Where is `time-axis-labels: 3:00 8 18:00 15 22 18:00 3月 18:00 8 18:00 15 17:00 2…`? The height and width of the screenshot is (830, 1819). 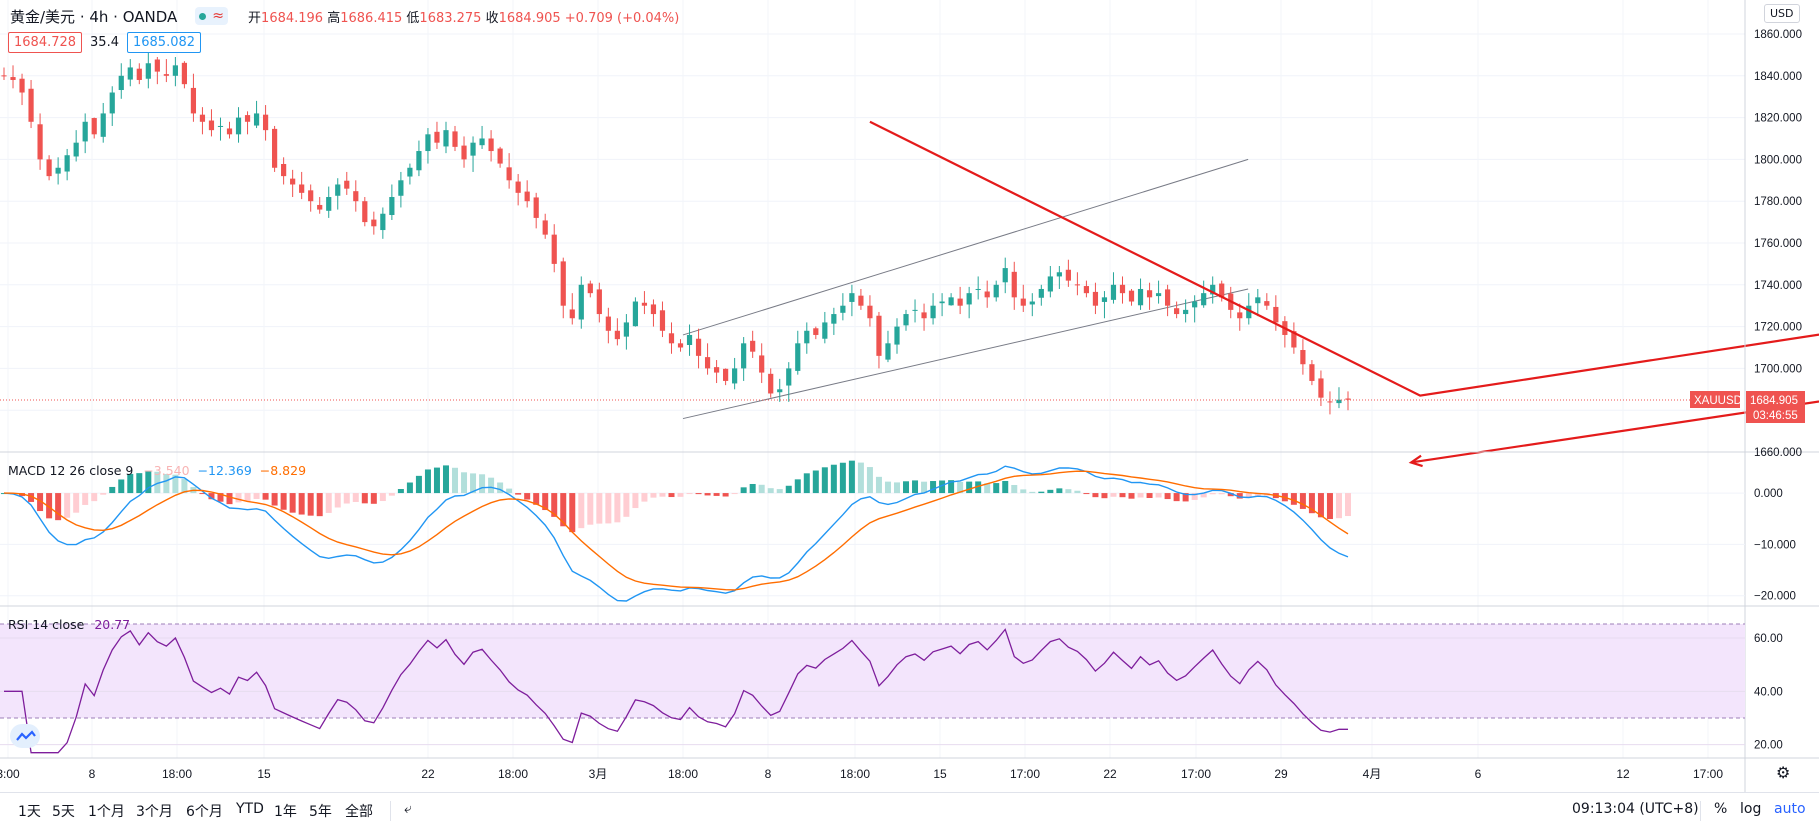 time-axis-labels: 3:00 8 18:00 15 22 18:00 3月 18:00 8 18:00 15 17:00 2… is located at coordinates (861, 774).